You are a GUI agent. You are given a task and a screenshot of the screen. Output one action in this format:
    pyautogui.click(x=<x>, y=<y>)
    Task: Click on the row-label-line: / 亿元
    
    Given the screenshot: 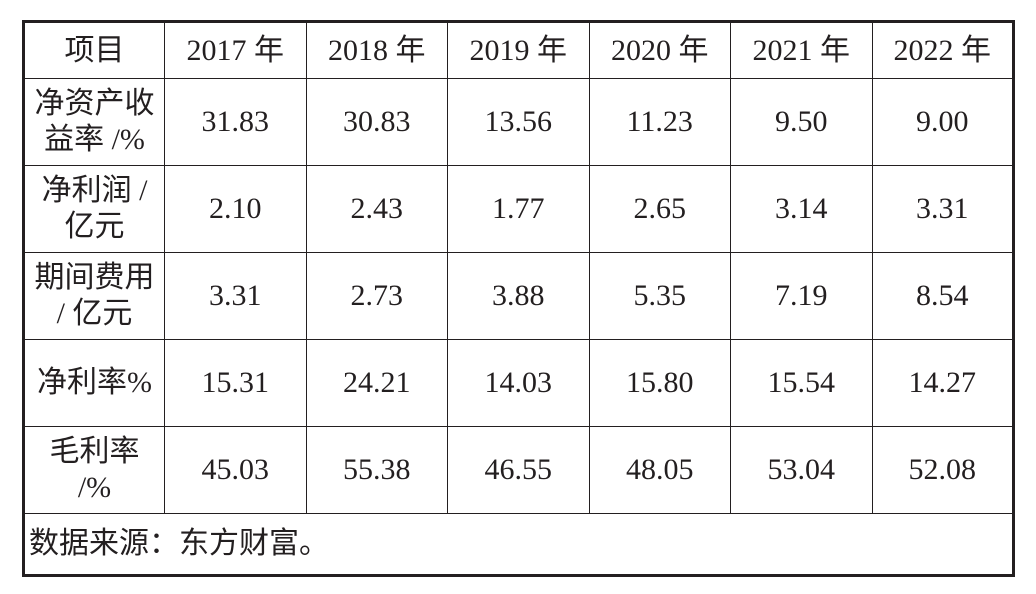 What is the action you would take?
    pyautogui.click(x=94, y=313)
    